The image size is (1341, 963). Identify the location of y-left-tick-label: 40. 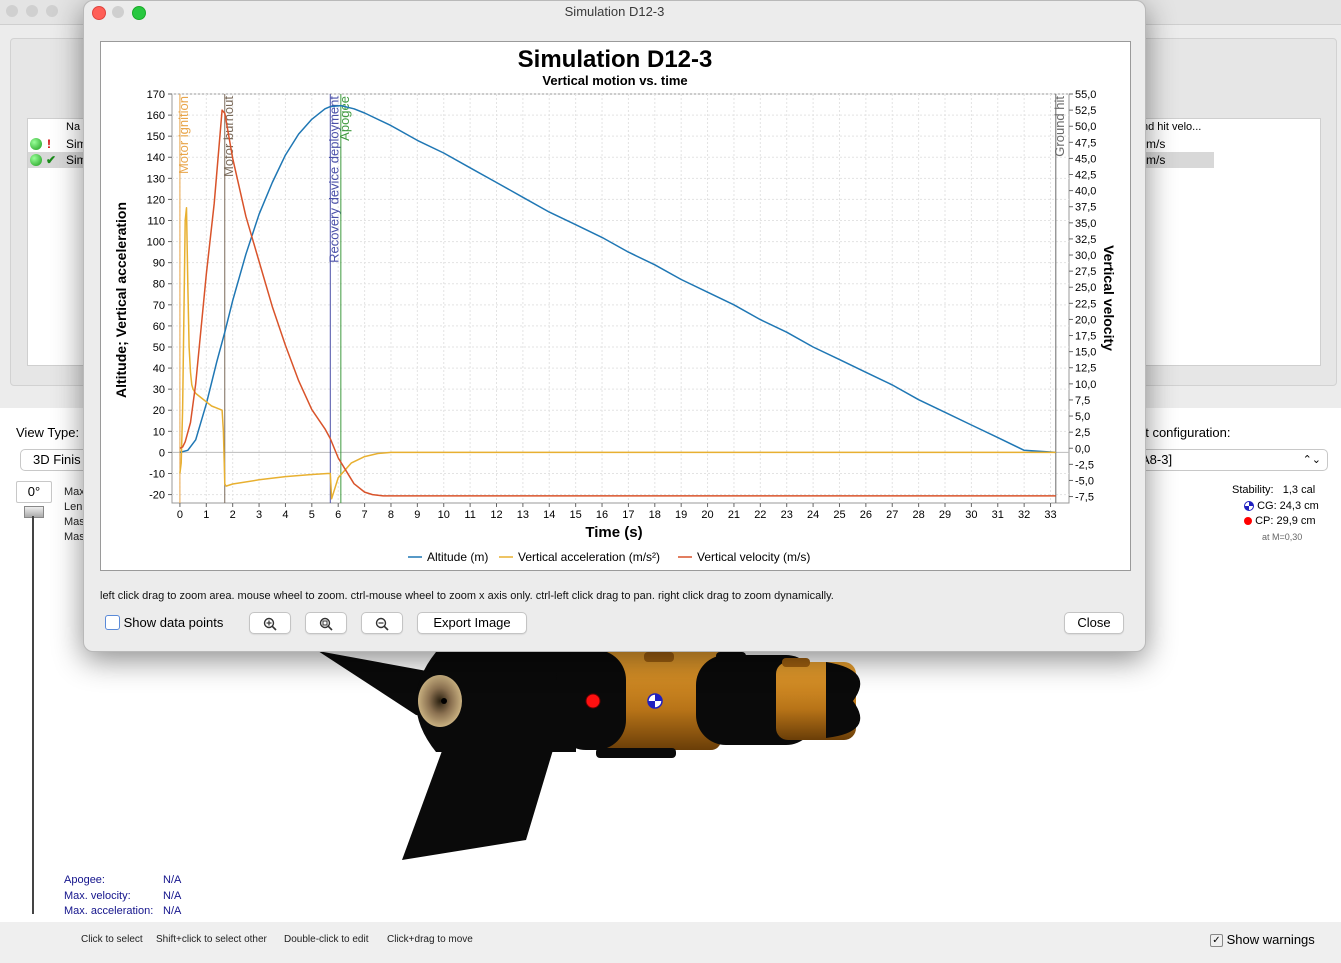
(159, 369).